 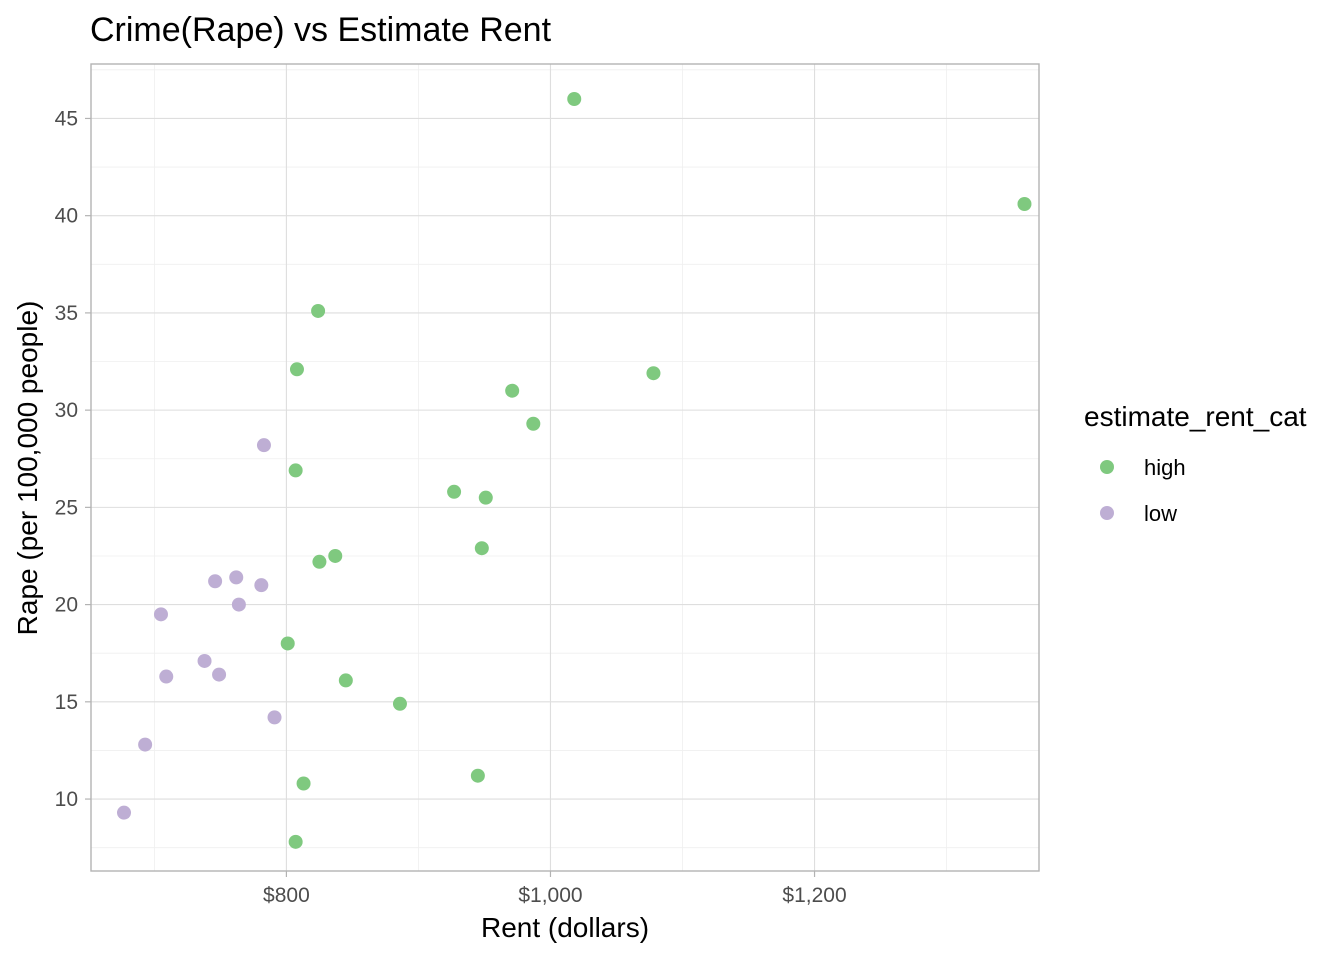 I want to click on y-axis-title: Rape (per 100,000 people), so click(x=27, y=468).